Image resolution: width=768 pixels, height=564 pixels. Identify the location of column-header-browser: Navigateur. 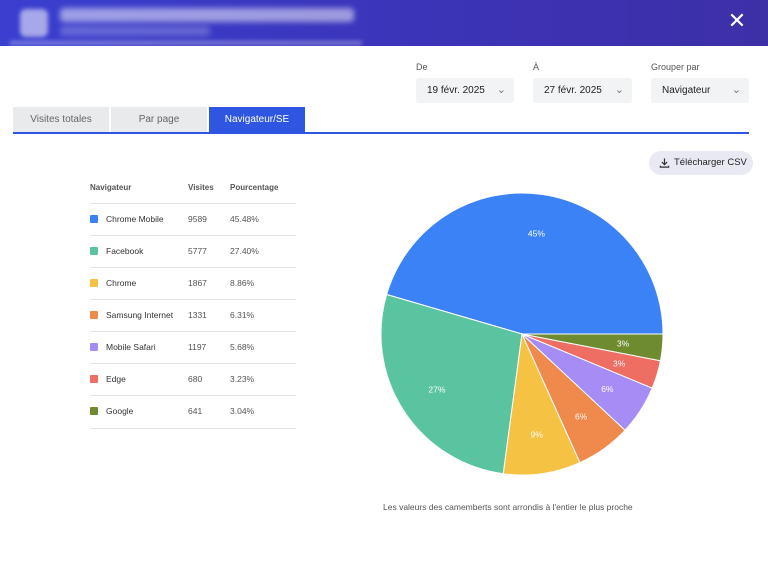
(111, 187).